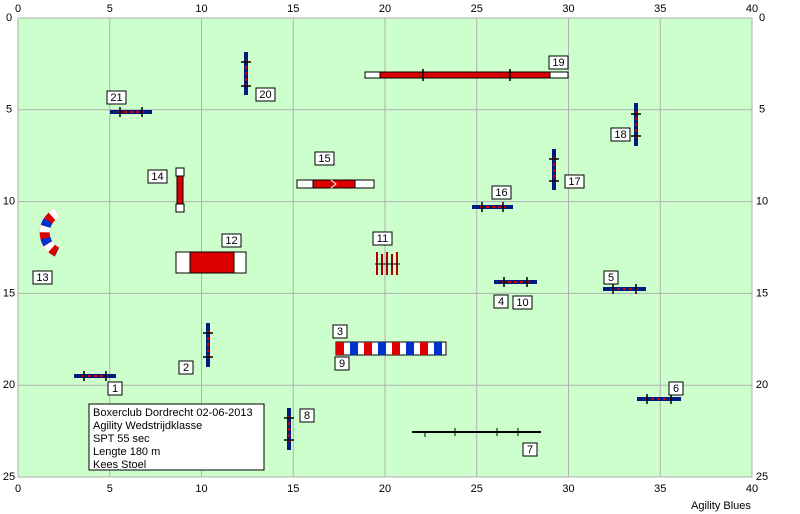 This screenshot has width=800, height=514. I want to click on obstacle-label: 2, so click(186, 368).